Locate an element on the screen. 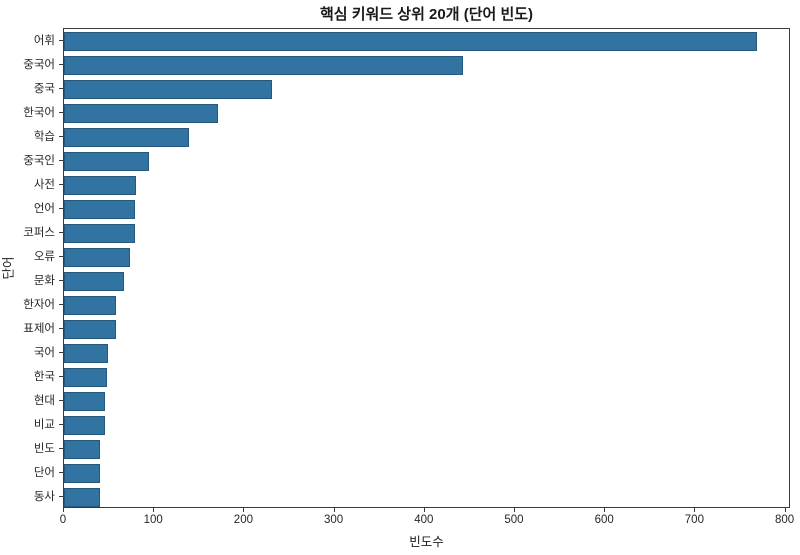  y-tick-label: 비교 is located at coordinates (44, 425).